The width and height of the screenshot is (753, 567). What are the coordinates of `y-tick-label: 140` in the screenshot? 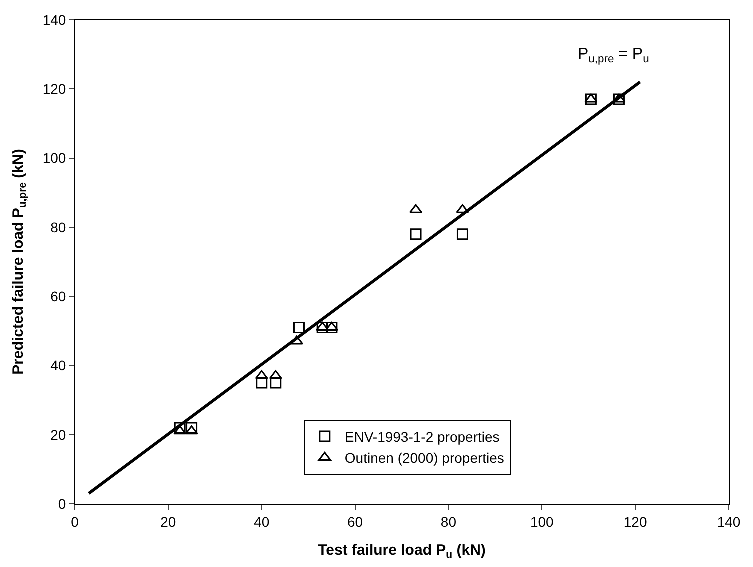 It's located at (54, 20).